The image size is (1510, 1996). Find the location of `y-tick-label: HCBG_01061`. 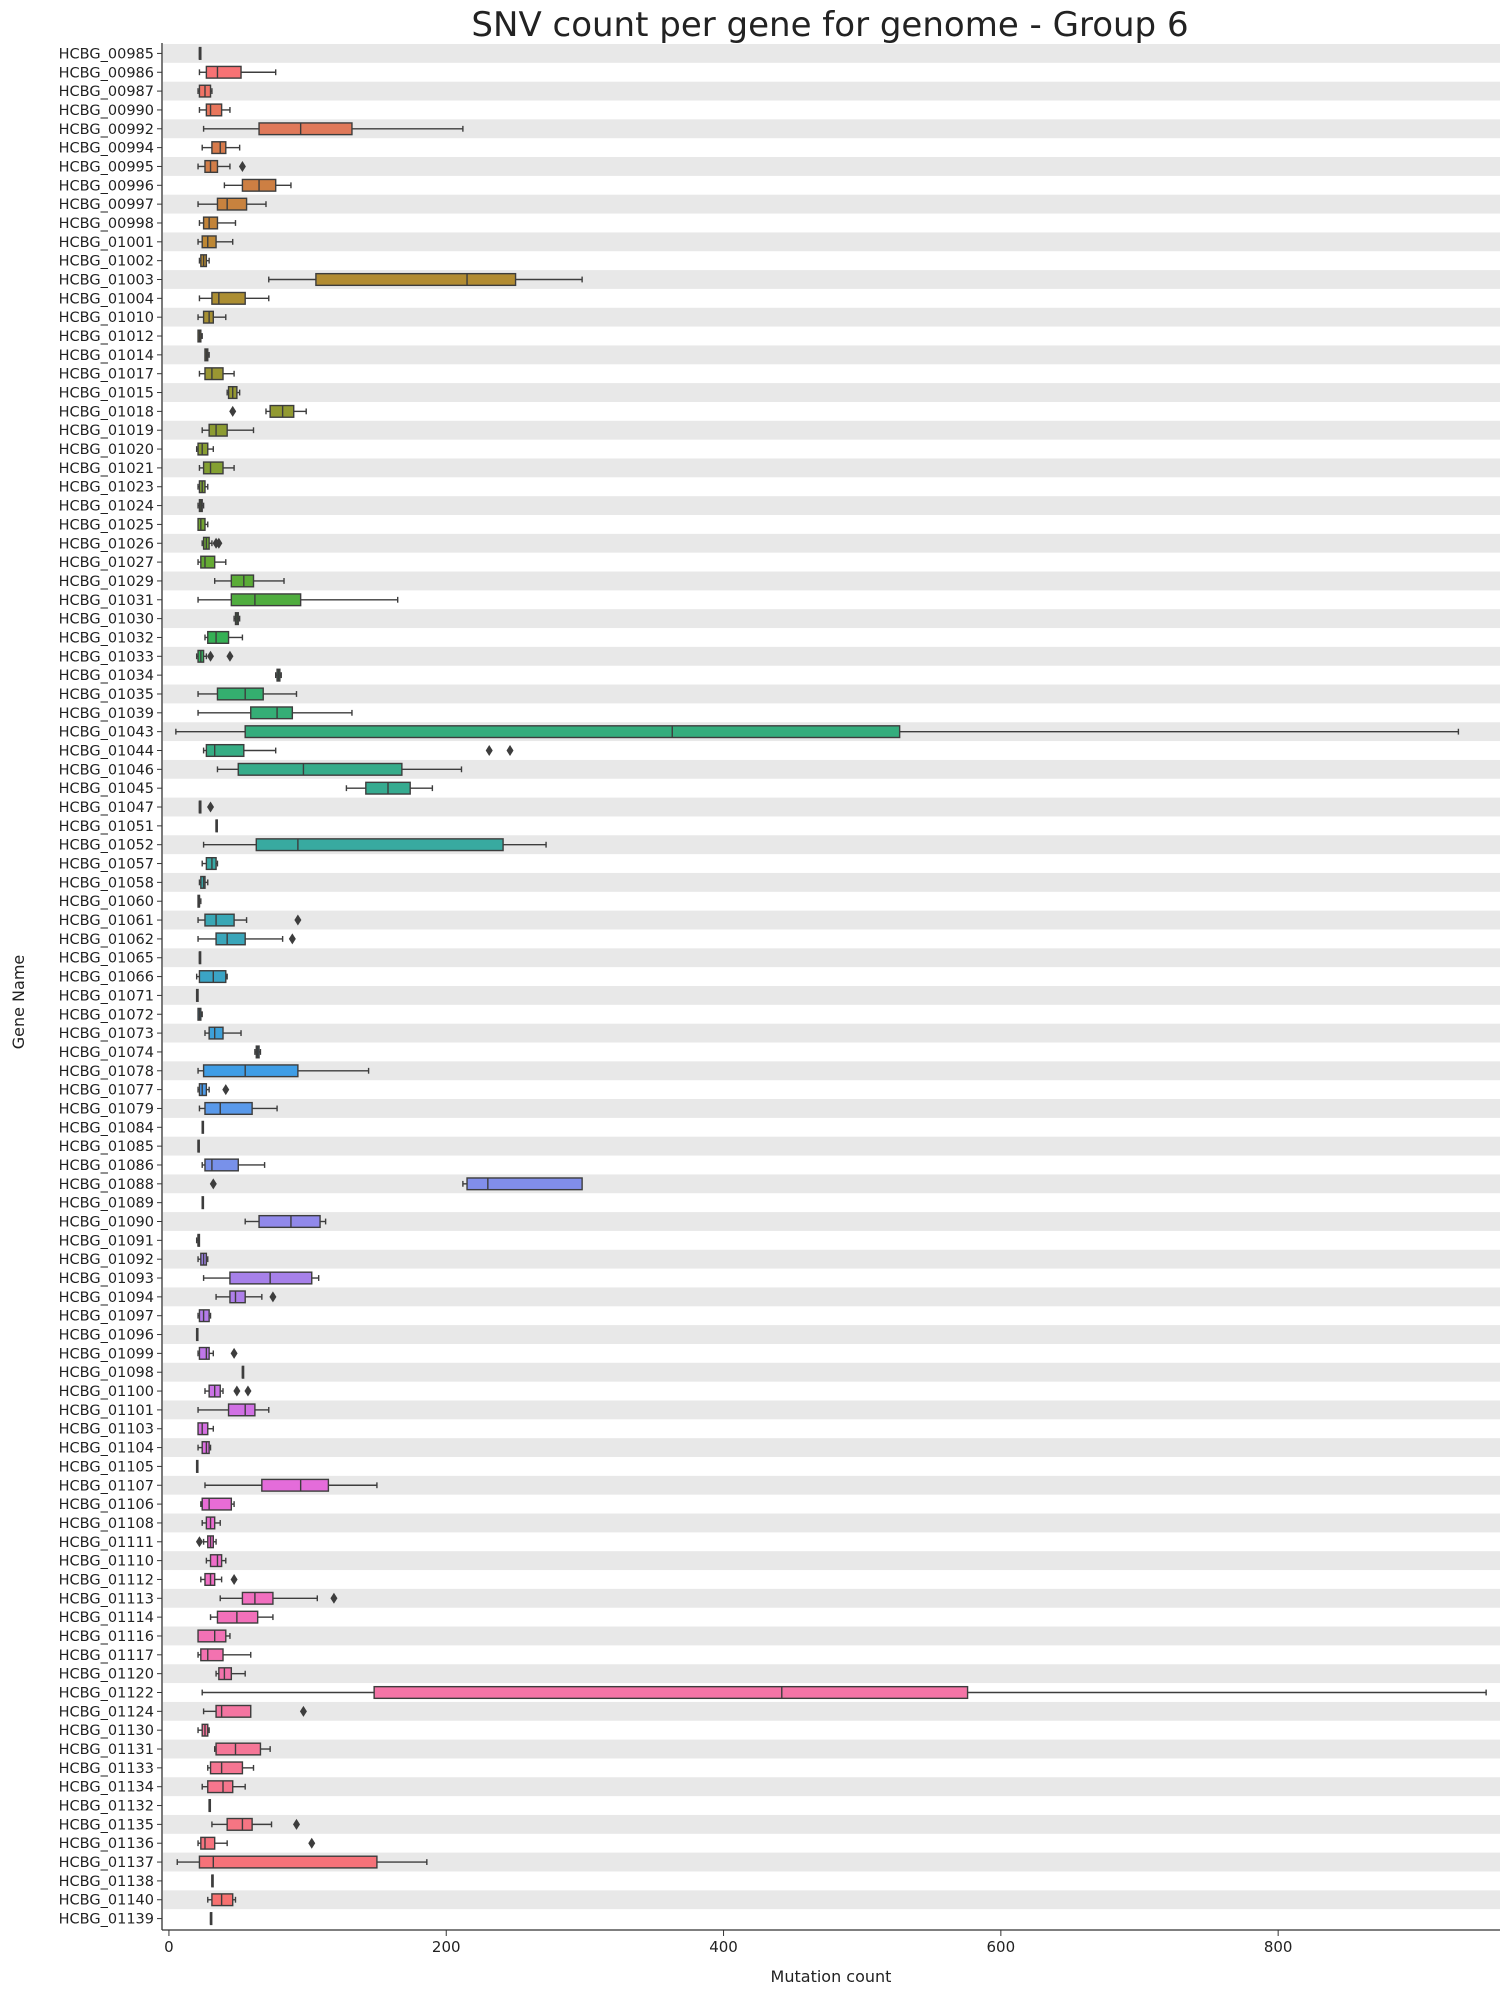

y-tick-label: HCBG_01061 is located at coordinates (106, 921).